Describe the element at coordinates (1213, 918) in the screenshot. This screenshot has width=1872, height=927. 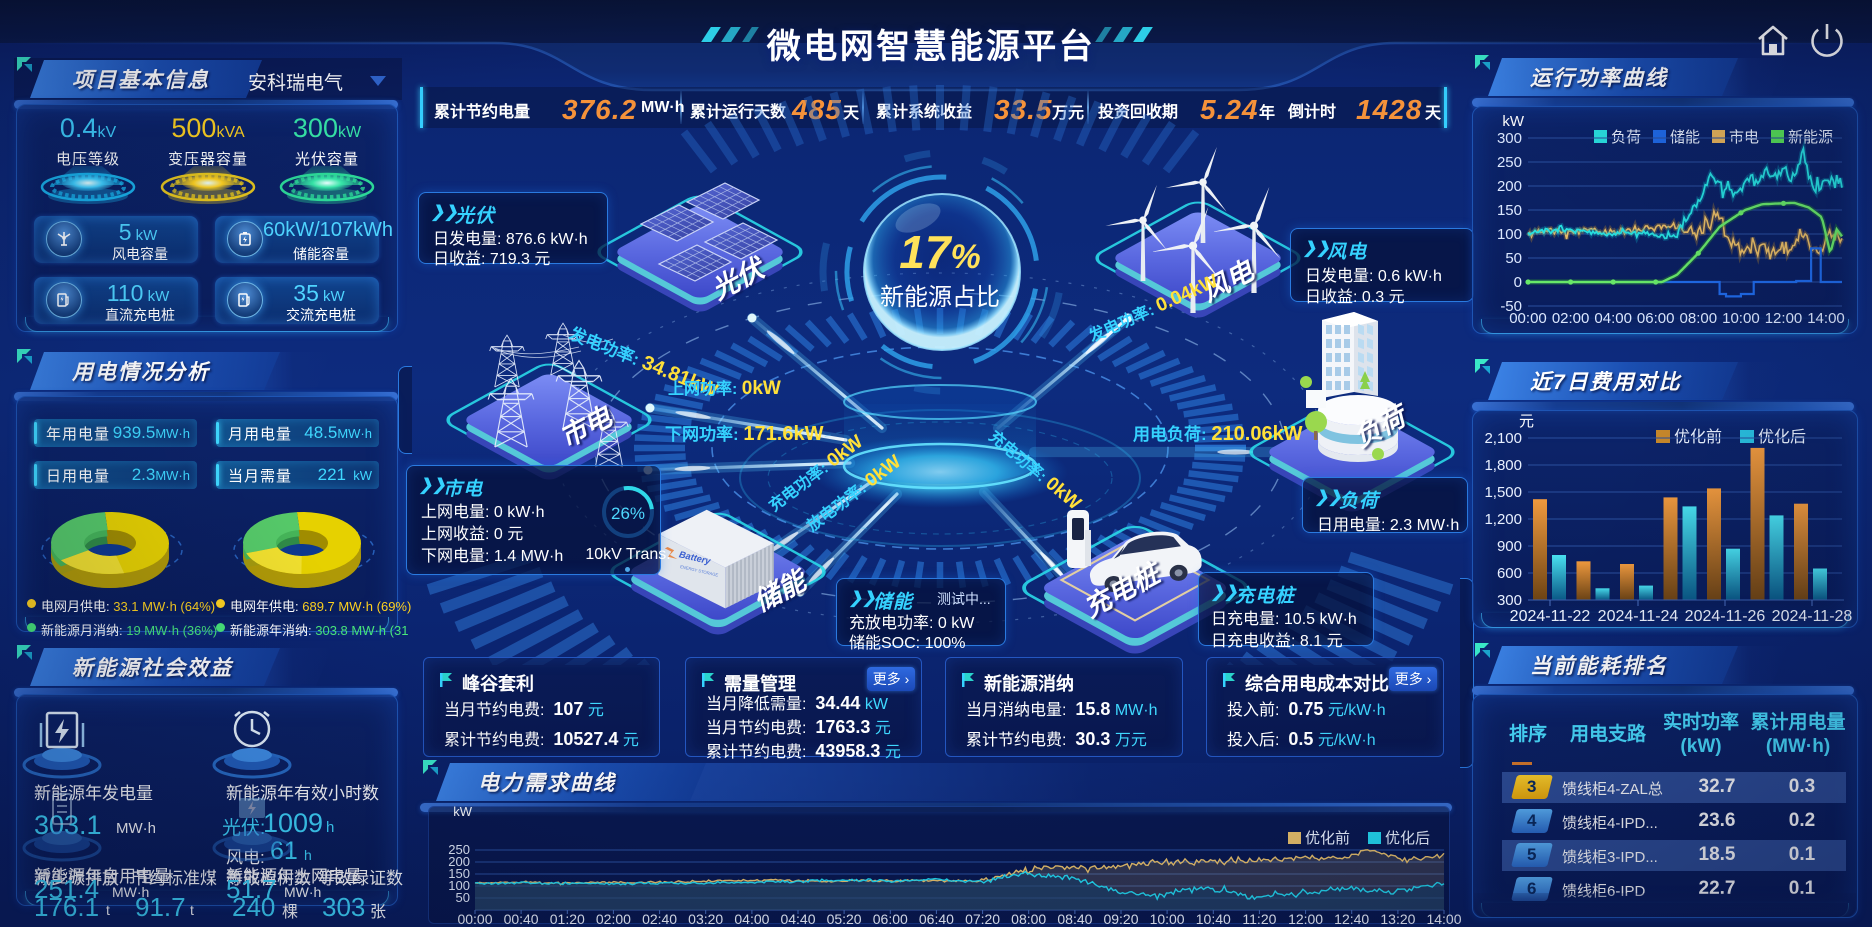
I see `svg-text: 10:40` at that location.